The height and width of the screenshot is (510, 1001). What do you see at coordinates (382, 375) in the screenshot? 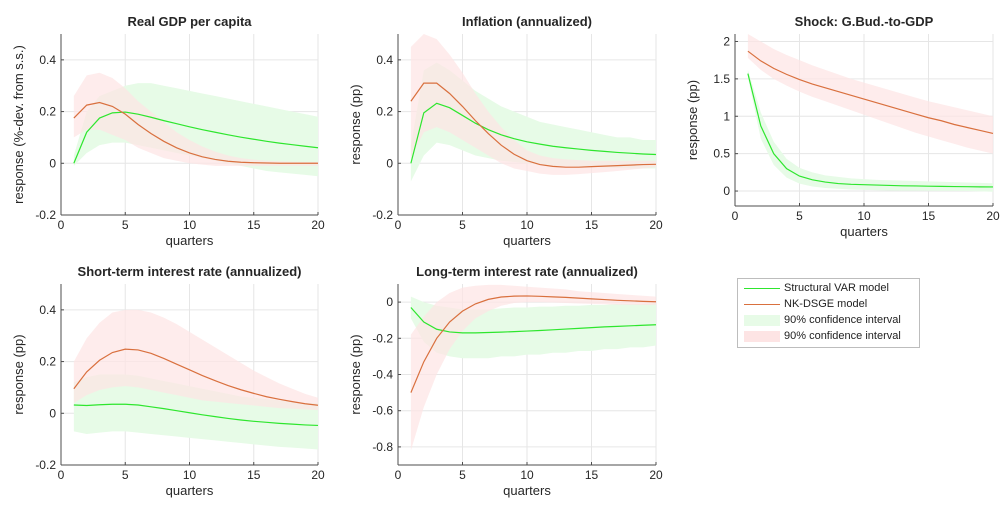
I see `y-tick-label: -0.4` at bounding box center [382, 375].